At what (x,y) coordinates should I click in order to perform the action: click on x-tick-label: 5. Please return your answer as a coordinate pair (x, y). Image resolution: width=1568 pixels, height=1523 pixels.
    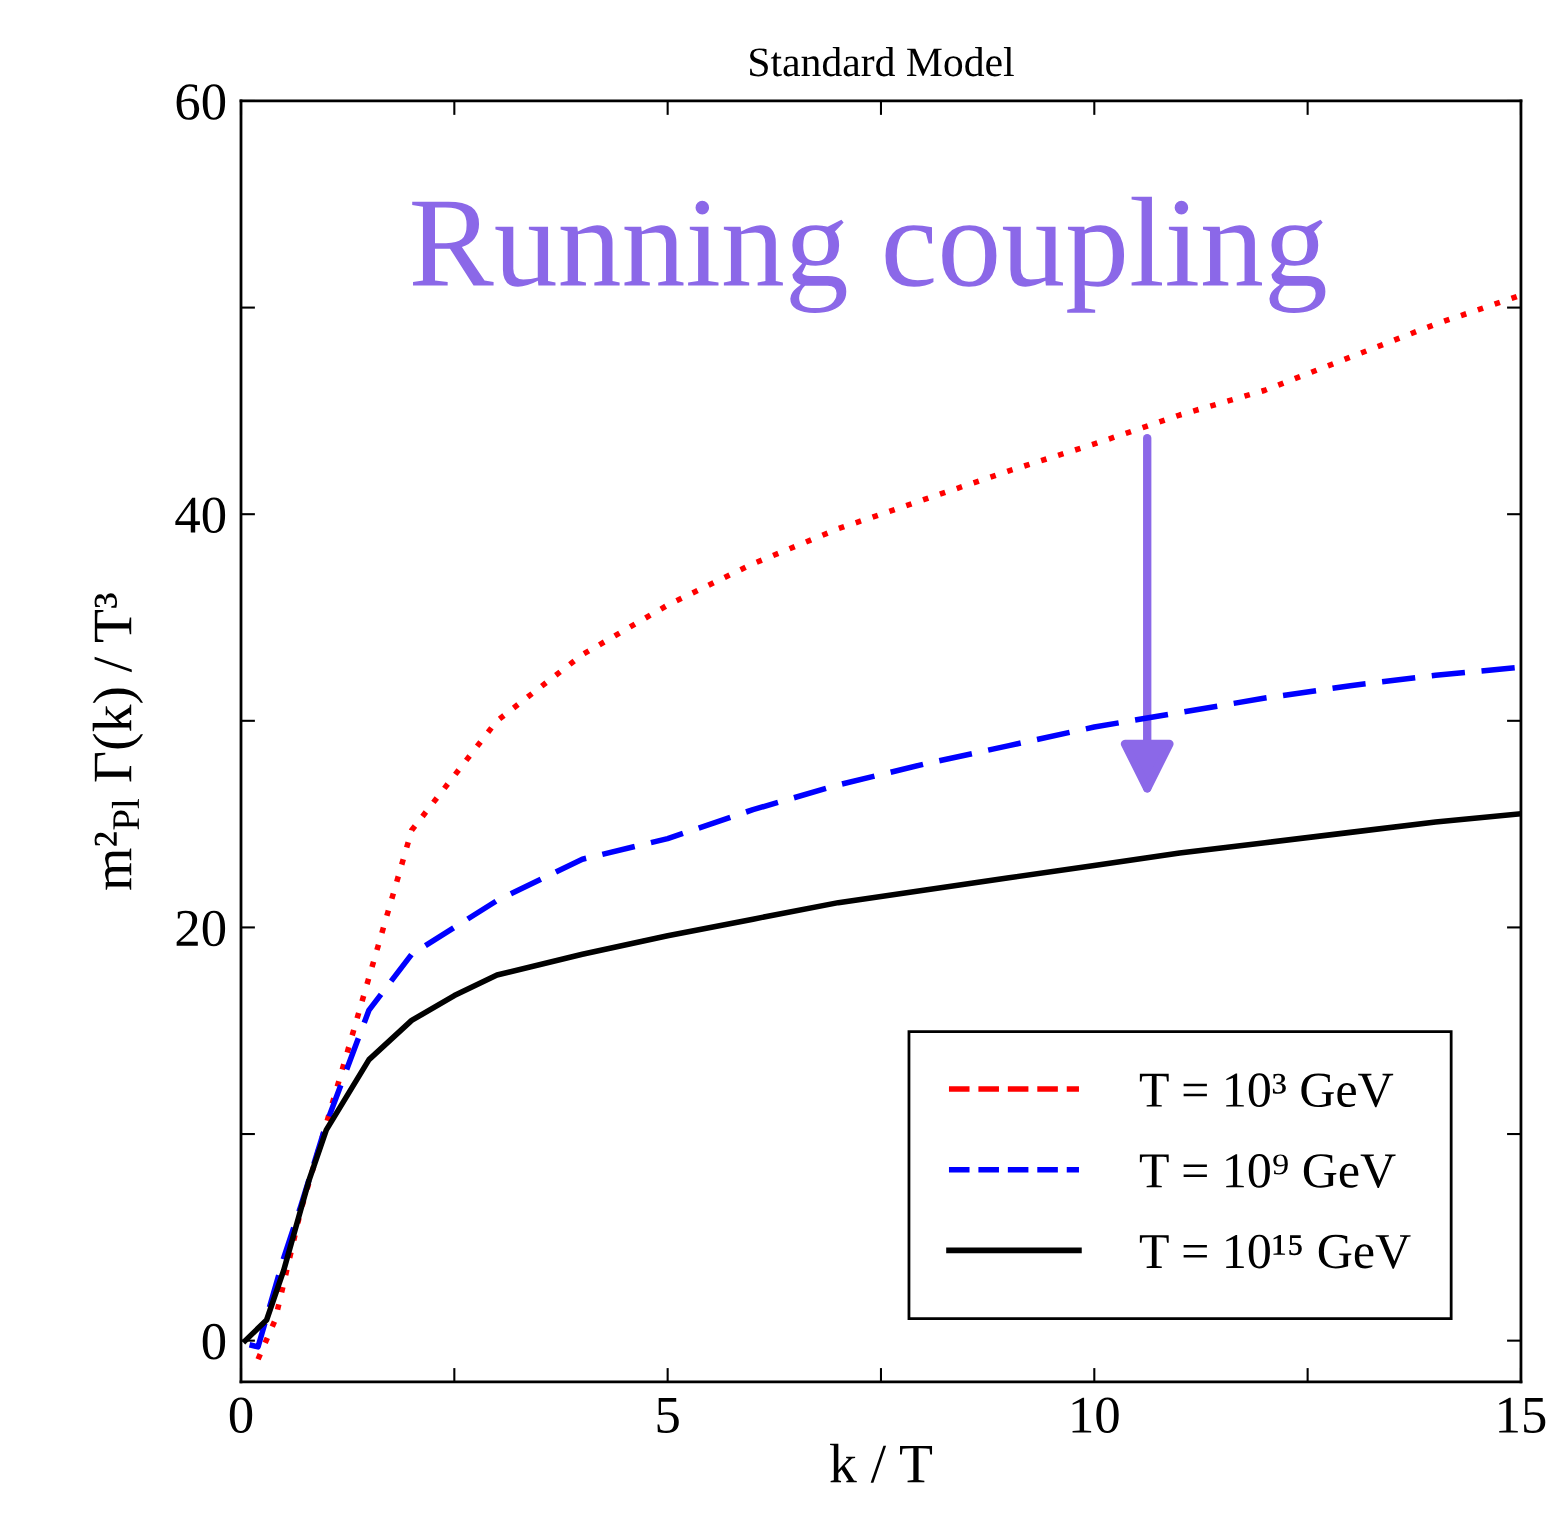
    Looking at the image, I should click on (668, 1415).